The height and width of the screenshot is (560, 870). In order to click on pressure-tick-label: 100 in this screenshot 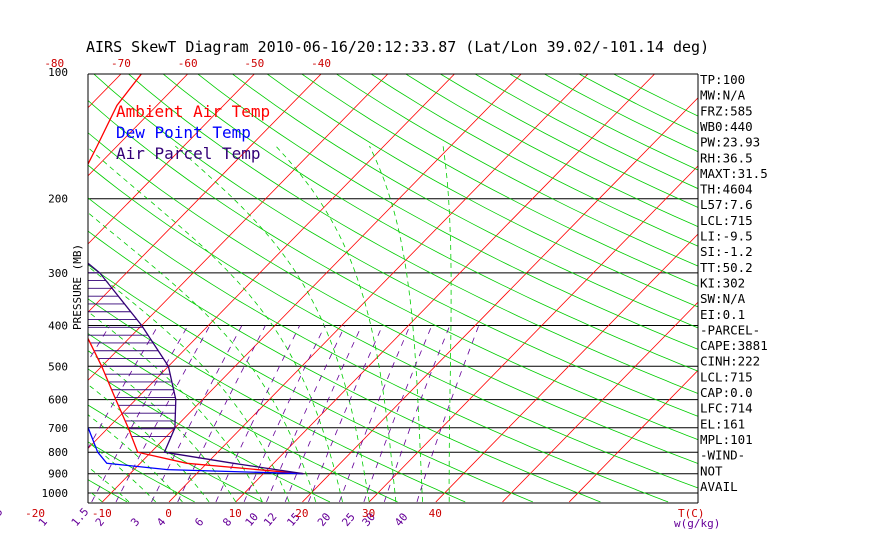, I will do `click(58, 72)`.